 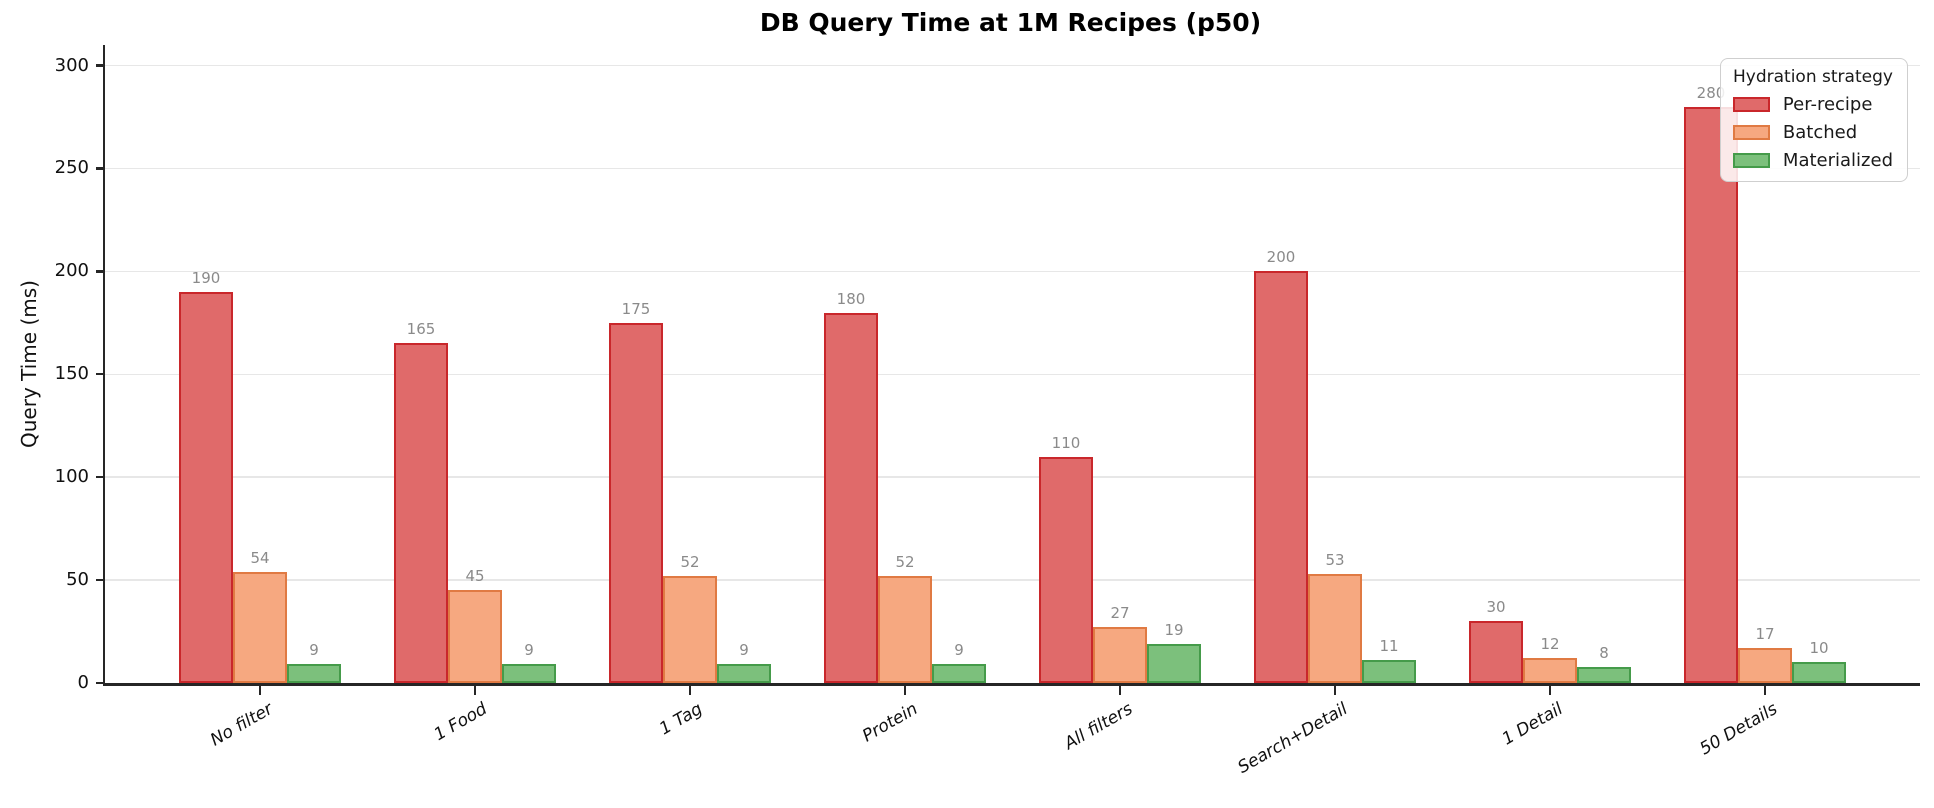 I want to click on x-tick-label: No filter, so click(x=241, y=725).